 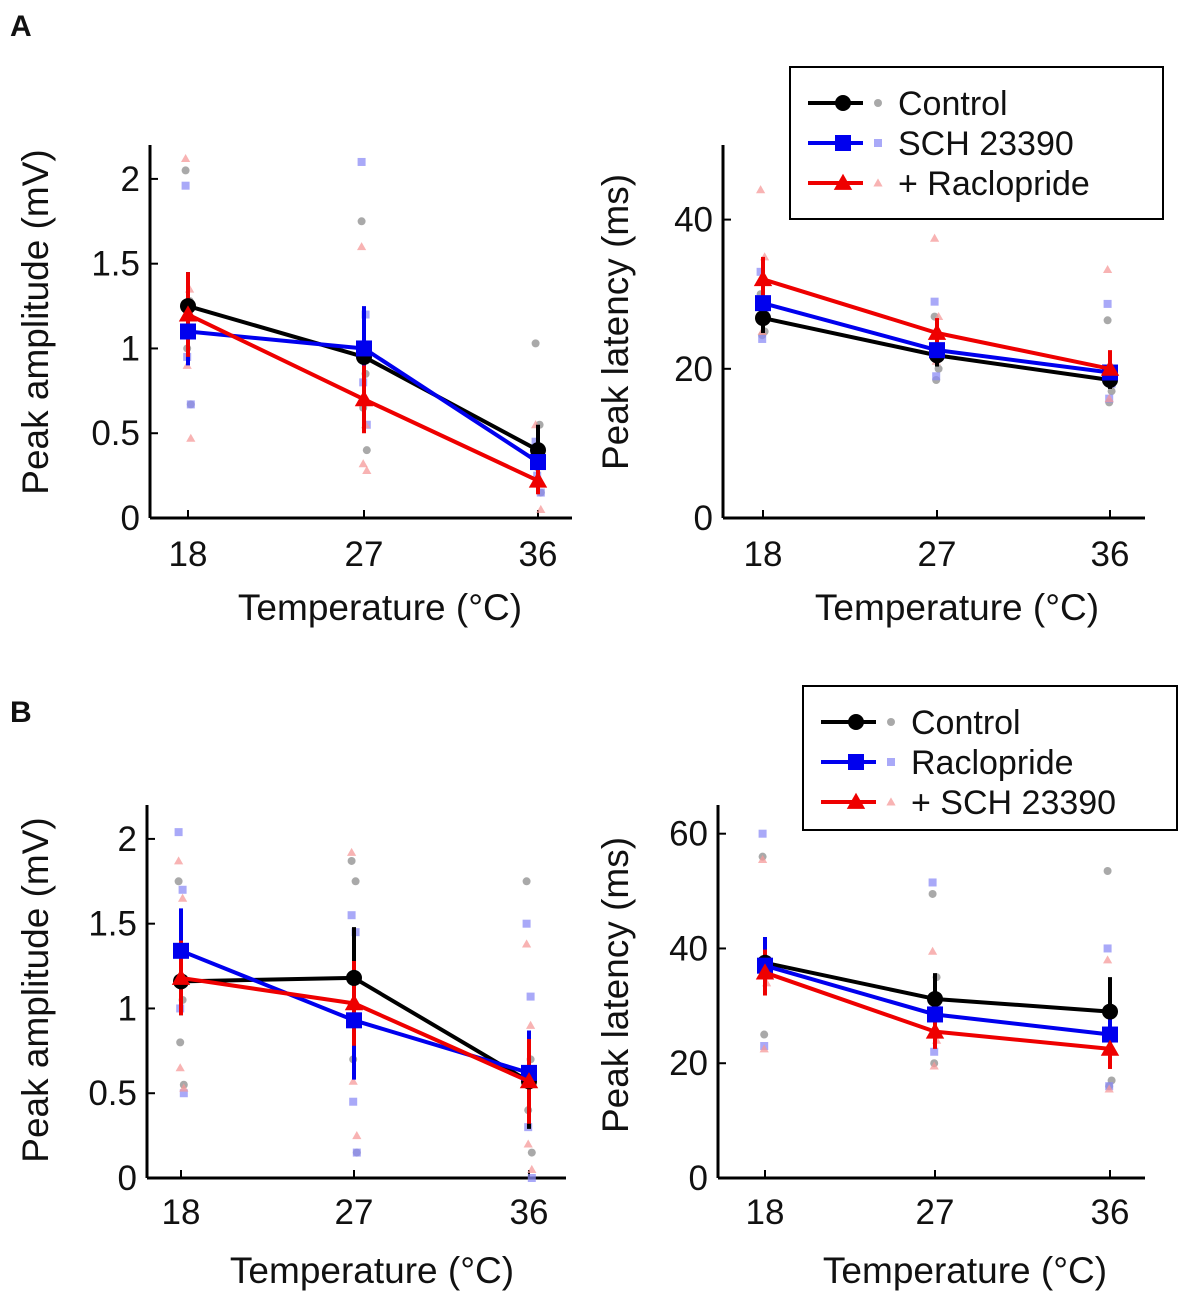 I want to click on y-tick-label: 60, so click(x=688, y=834).